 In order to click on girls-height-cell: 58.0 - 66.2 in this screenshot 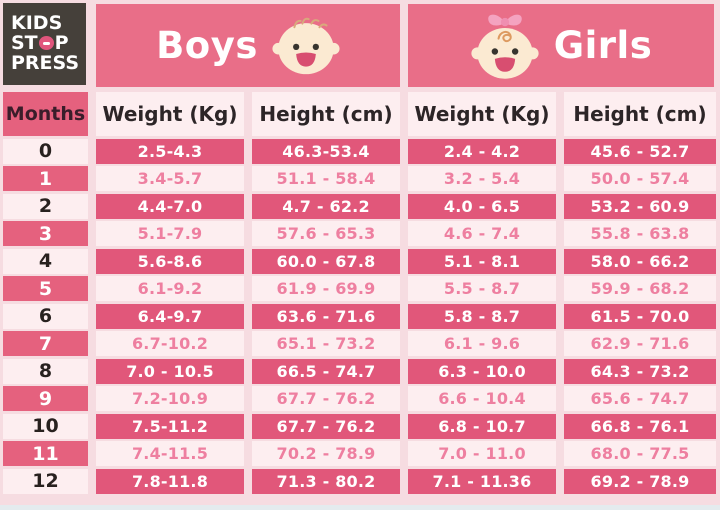, I will do `click(640, 261)`.